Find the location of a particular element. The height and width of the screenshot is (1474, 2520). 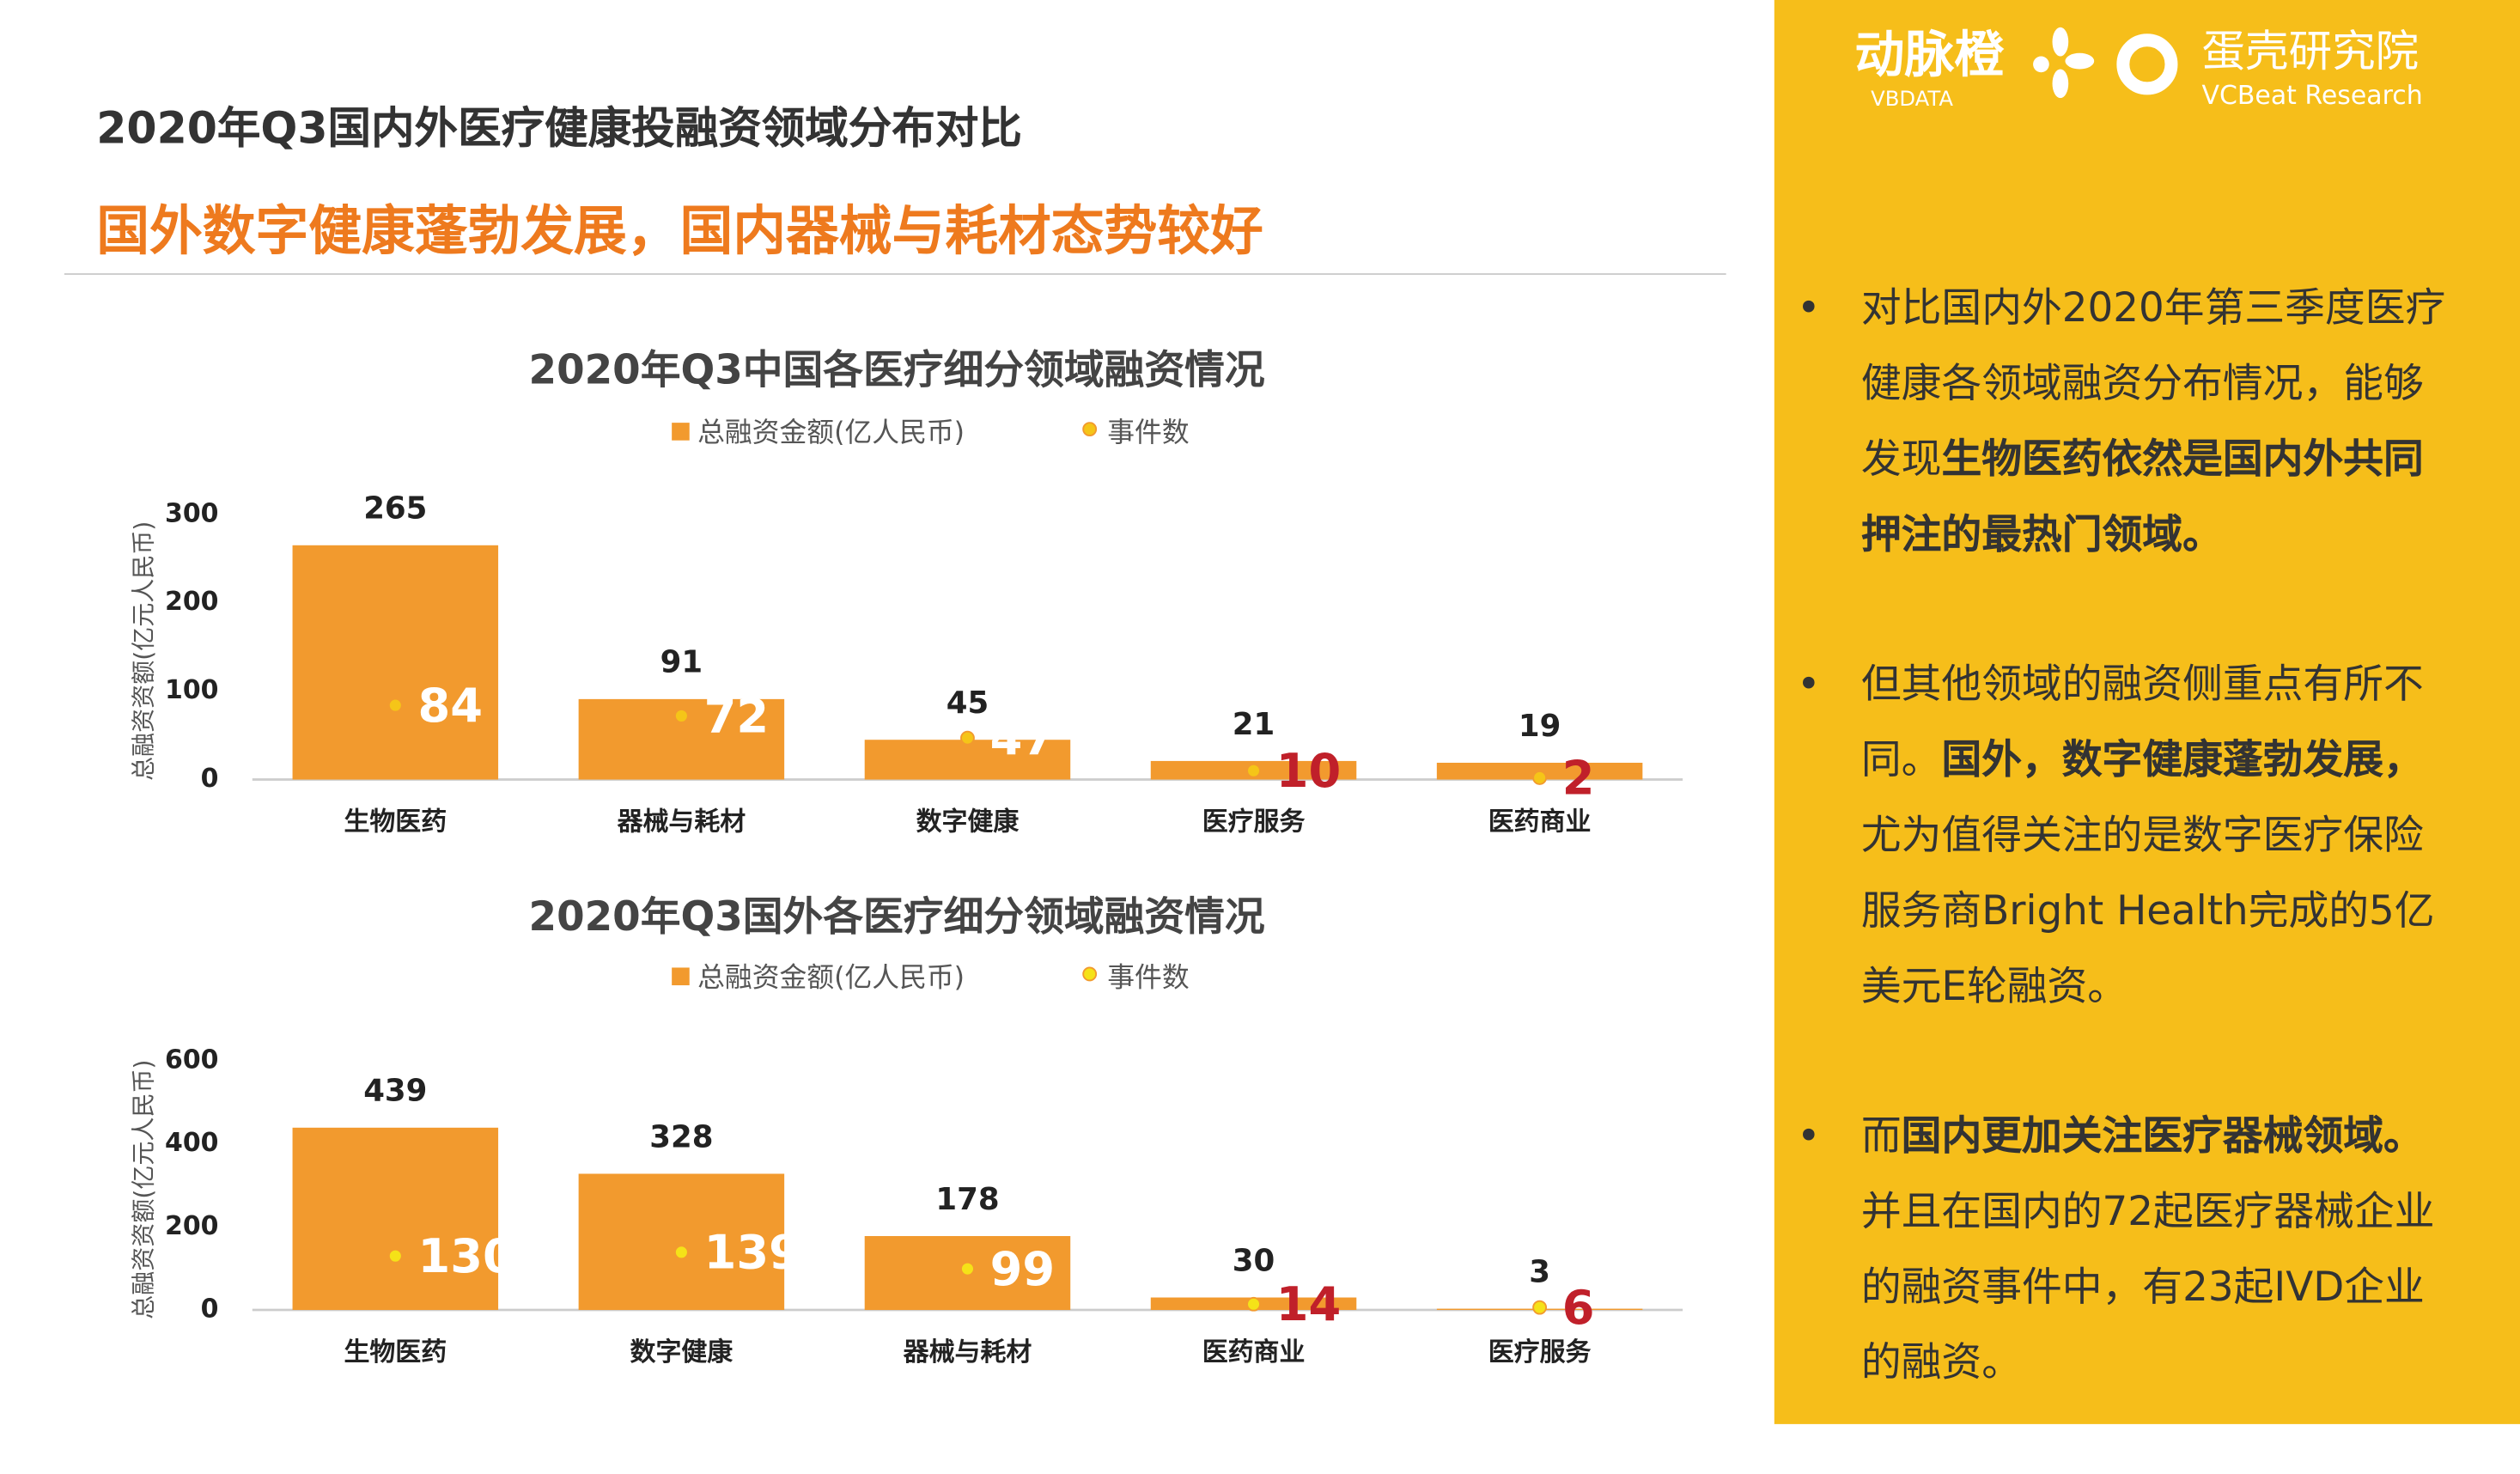

logo-institute-en: VCBeat Research is located at coordinates (2313, 96).